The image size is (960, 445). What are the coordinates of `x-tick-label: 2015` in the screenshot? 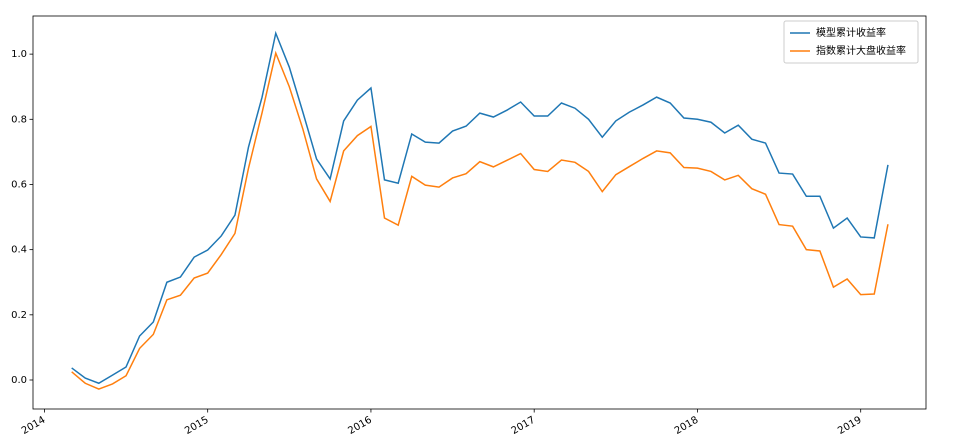 It's located at (197, 426).